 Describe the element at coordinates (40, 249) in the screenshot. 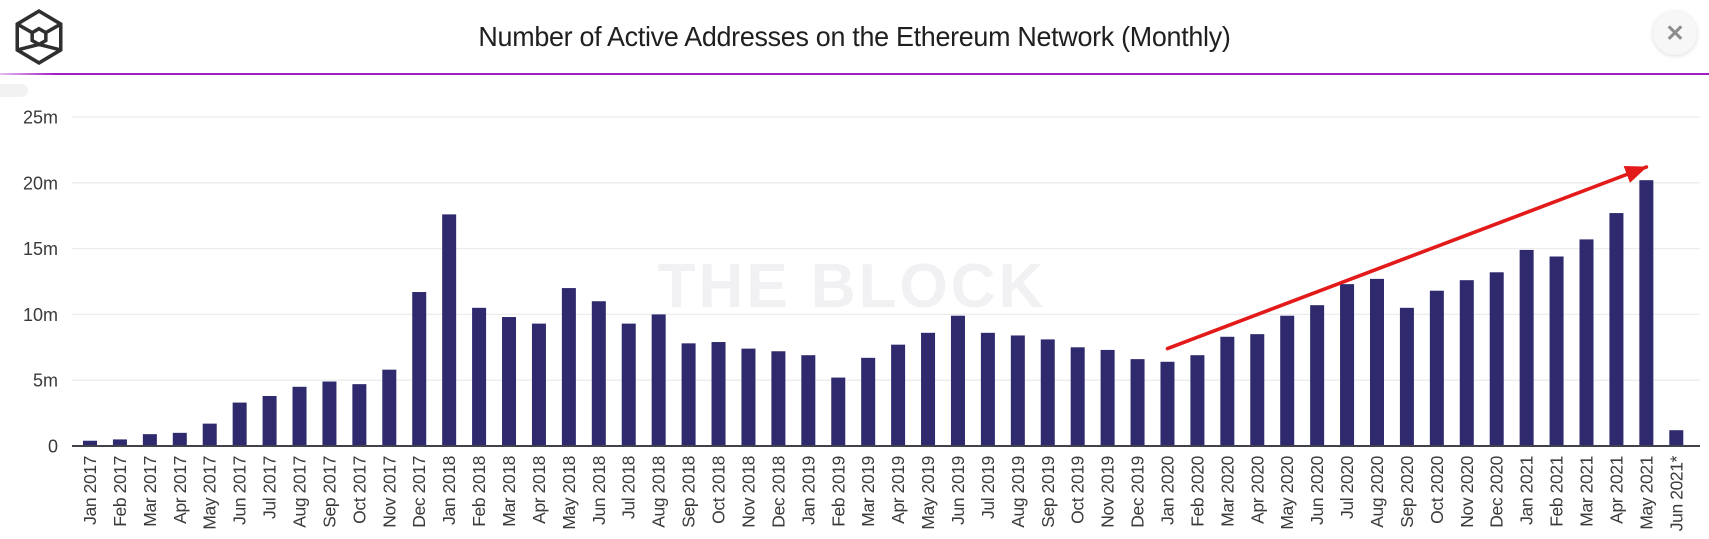

I see `y-tick-label: 15m` at that location.